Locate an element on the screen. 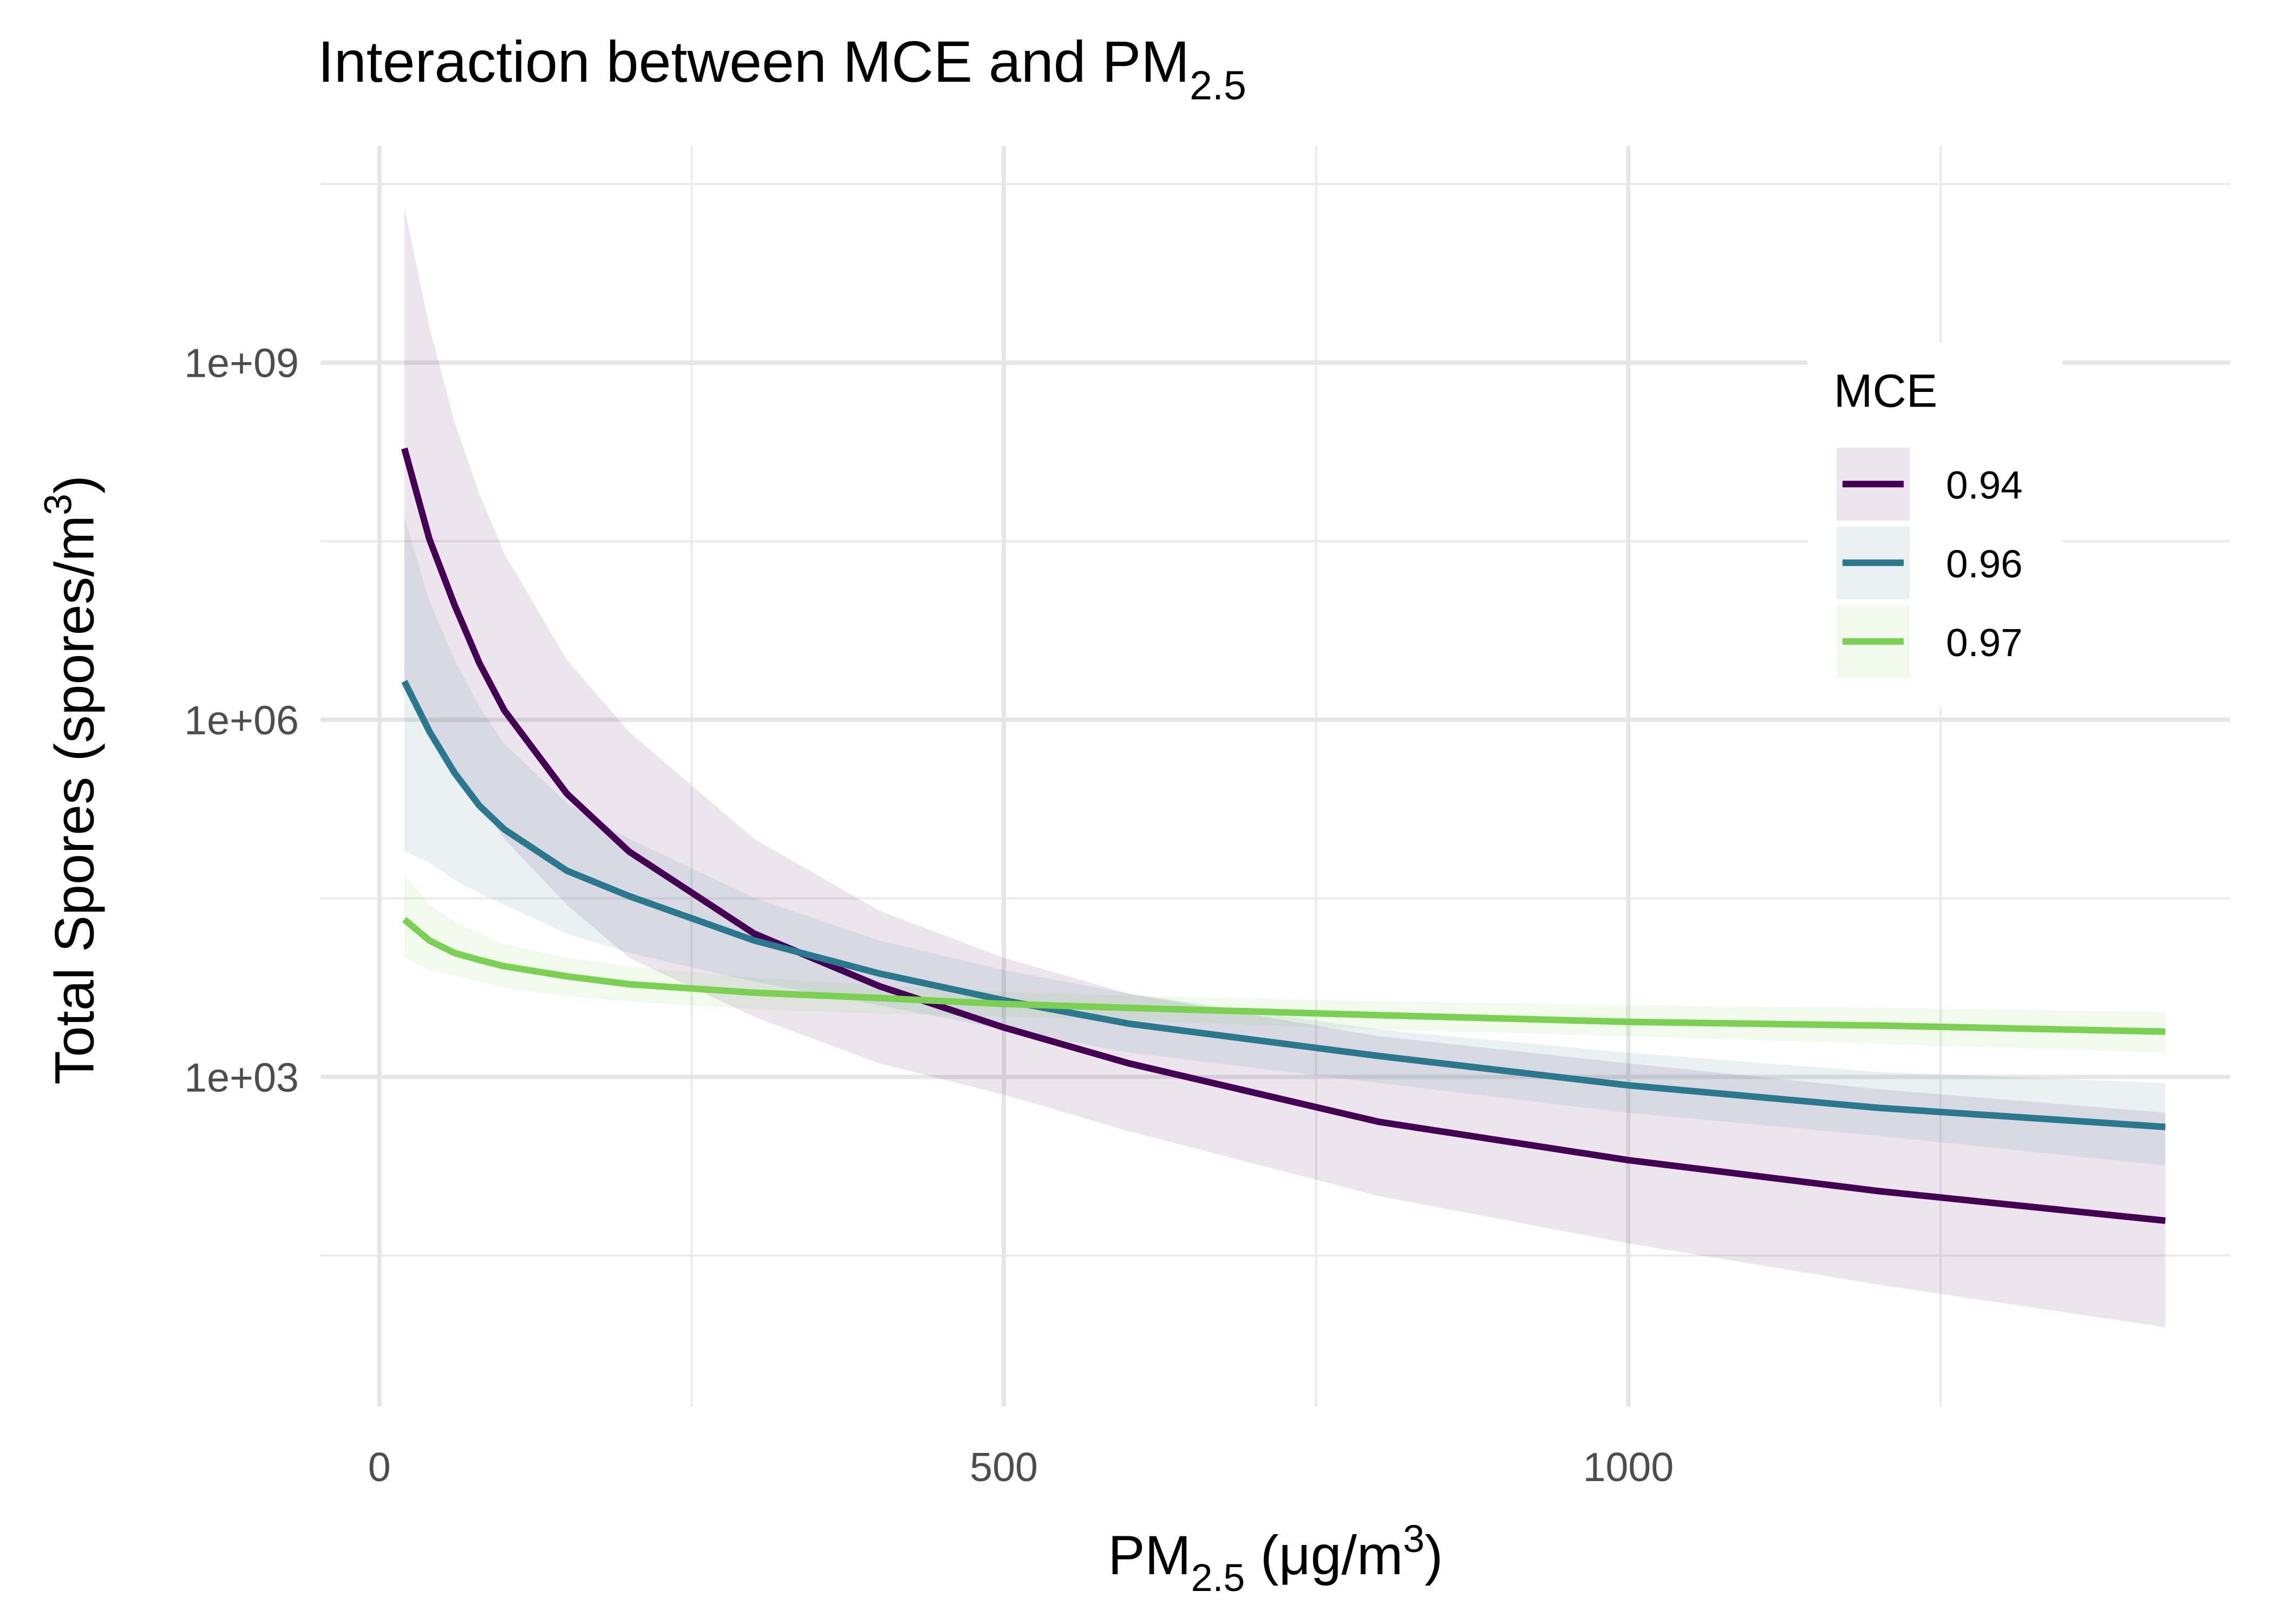  legend-label: 0.97 is located at coordinates (1984, 643).